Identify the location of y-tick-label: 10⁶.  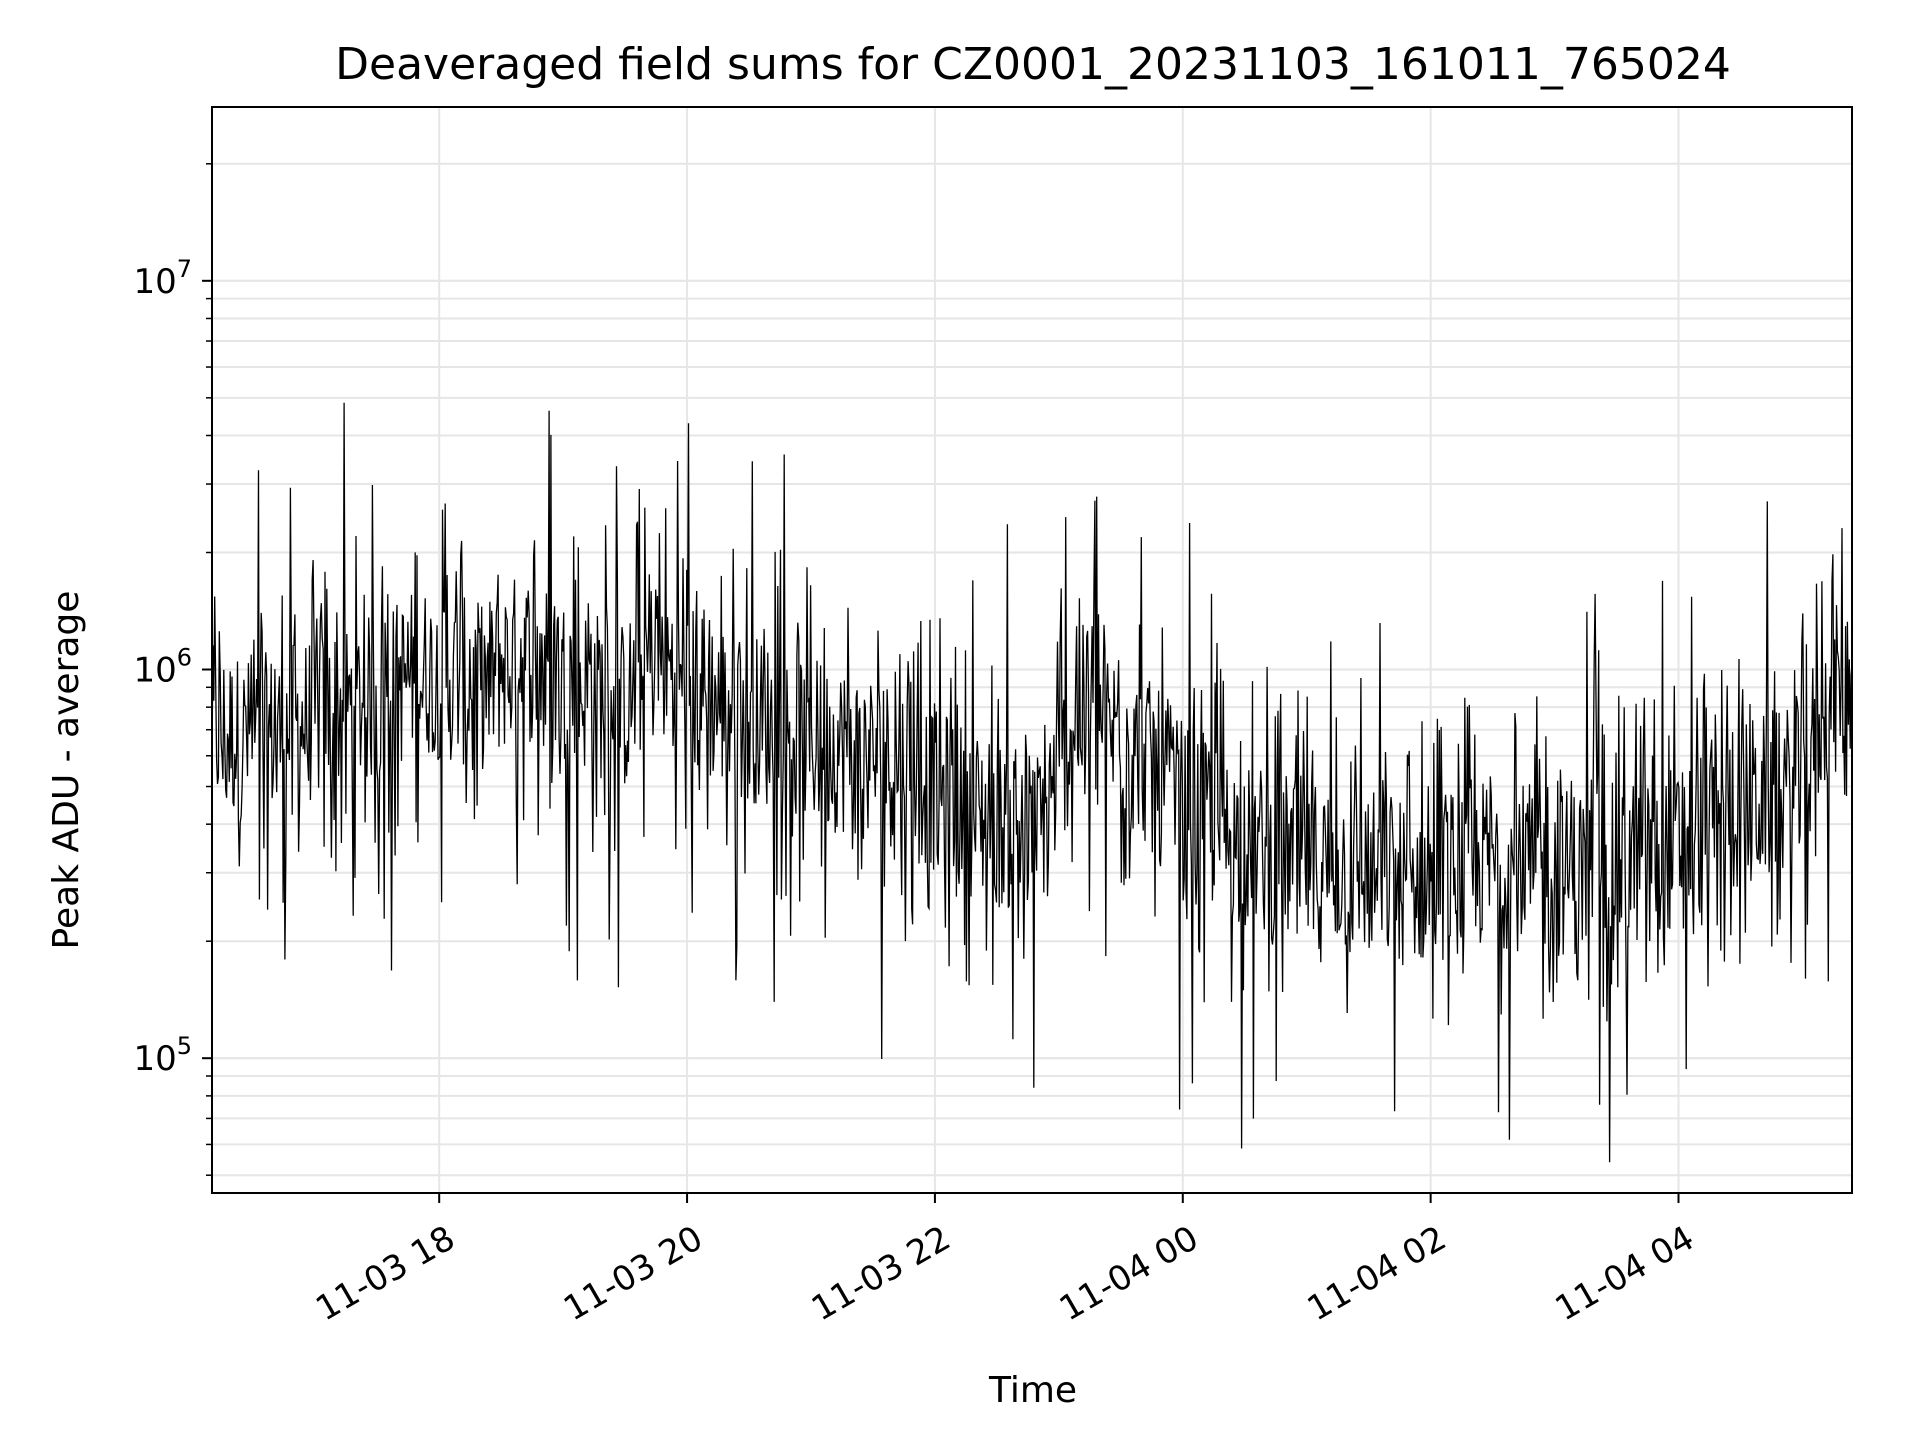
(162, 667).